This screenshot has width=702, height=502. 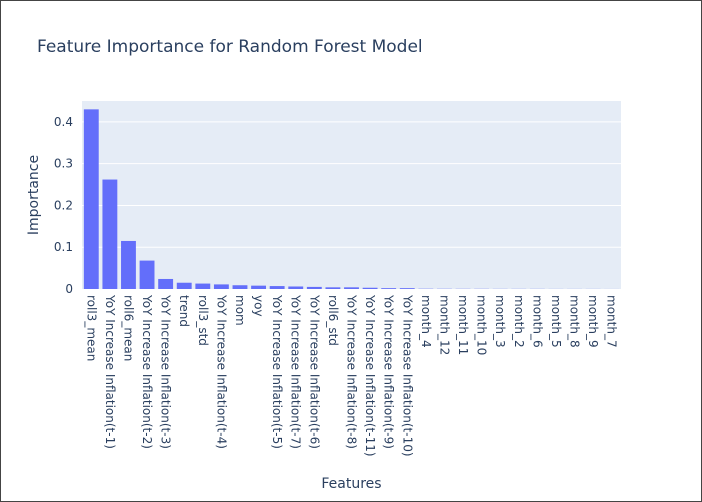 What do you see at coordinates (63, 122) in the screenshot?
I see `y-tick-label: 0.4` at bounding box center [63, 122].